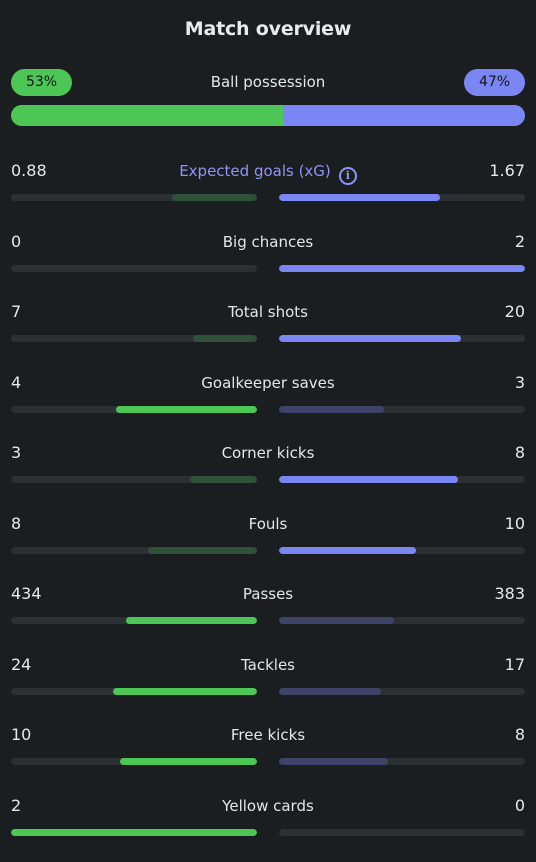  Describe the element at coordinates (268, 82) in the screenshot. I see `ball-possession-label: Ball possession` at that location.